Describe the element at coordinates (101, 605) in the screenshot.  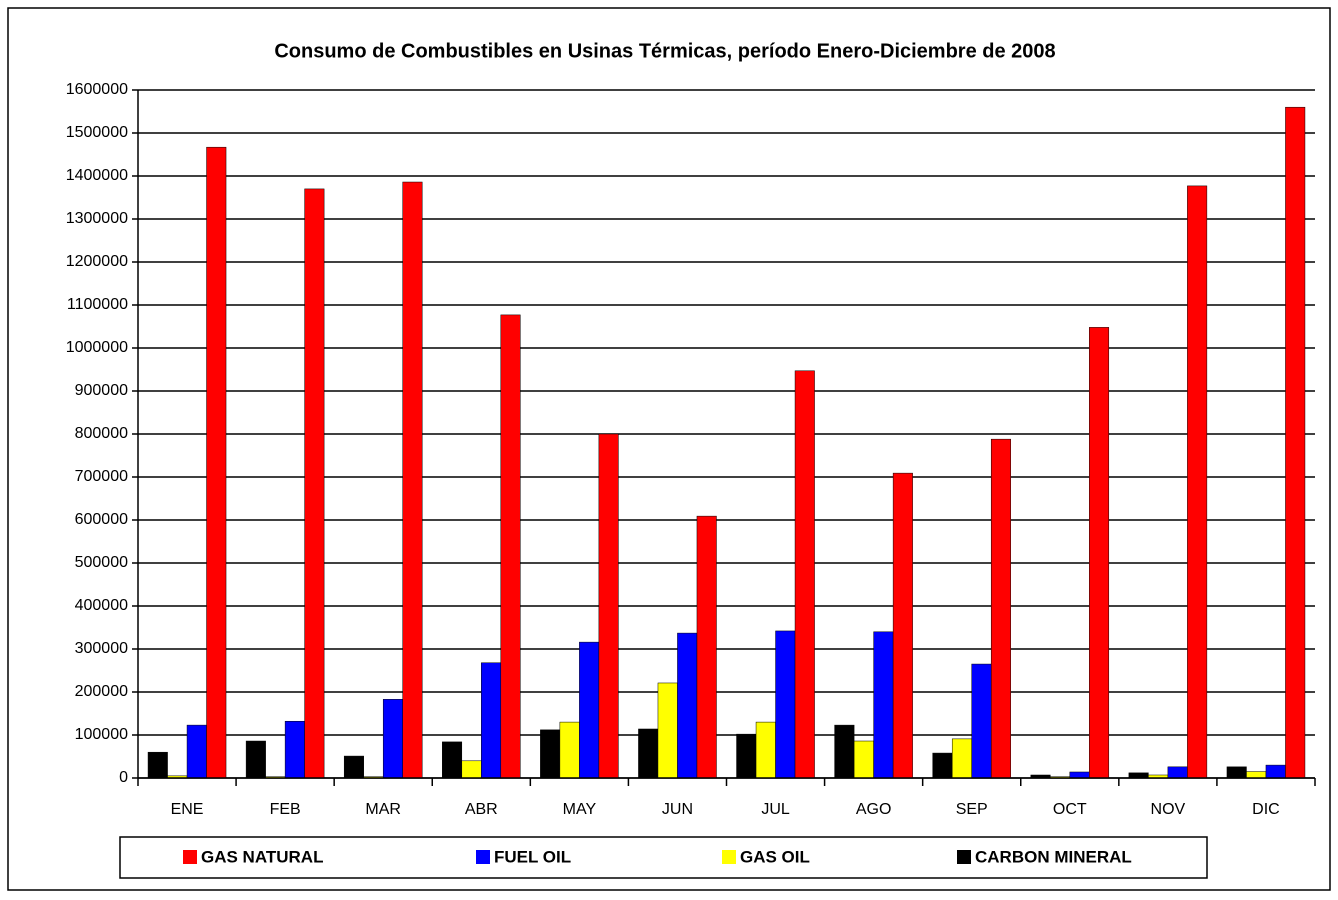
I see `y-tick-label: 400000` at that location.